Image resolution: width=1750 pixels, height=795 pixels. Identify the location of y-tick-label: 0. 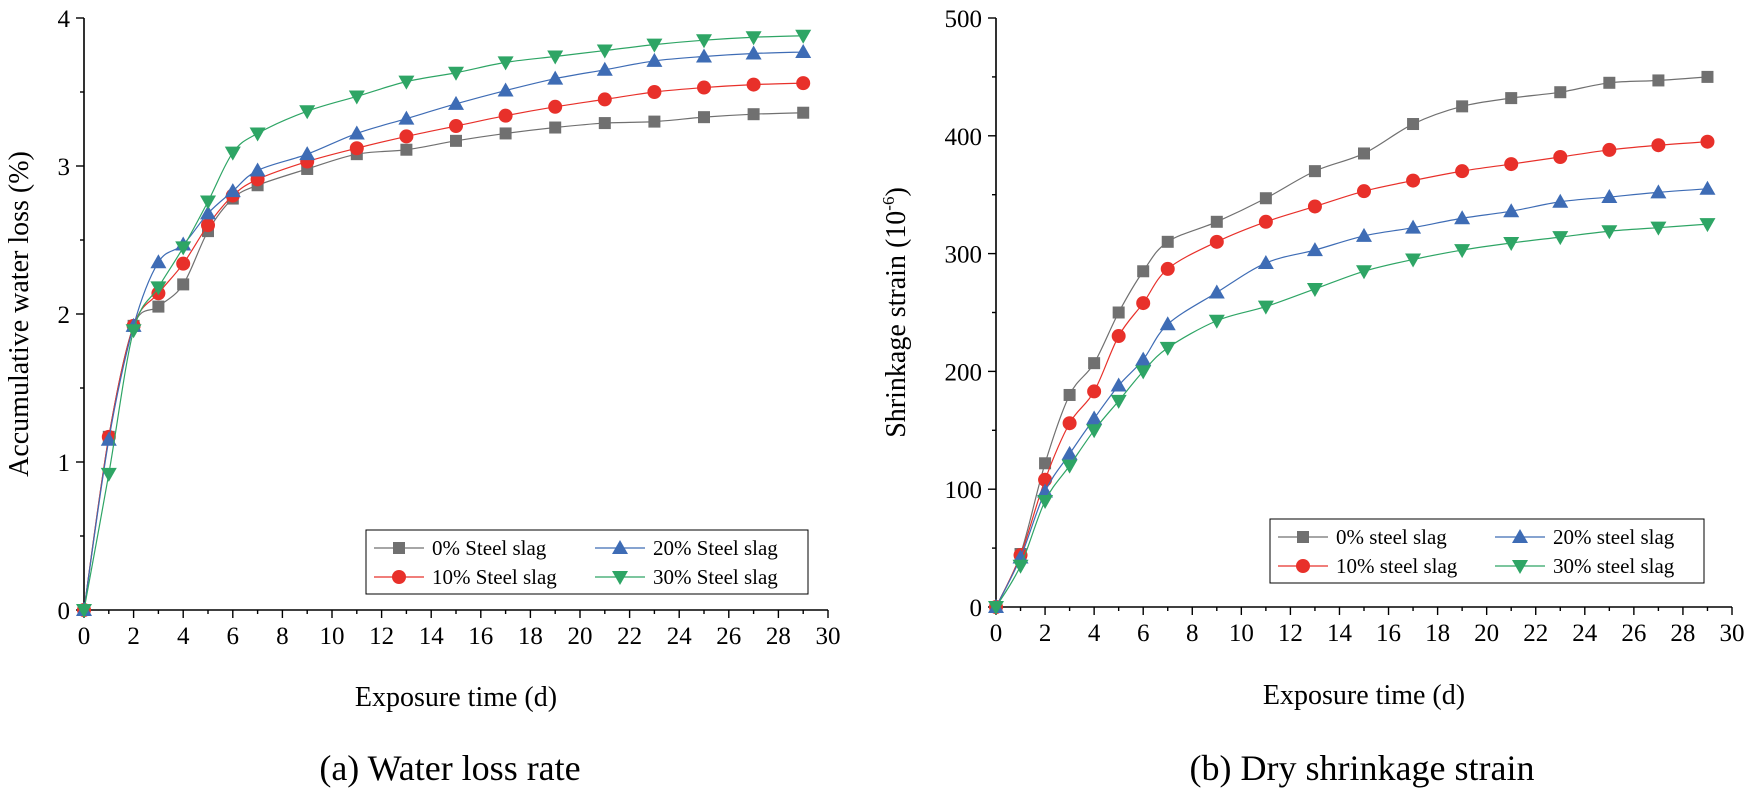
(976, 608).